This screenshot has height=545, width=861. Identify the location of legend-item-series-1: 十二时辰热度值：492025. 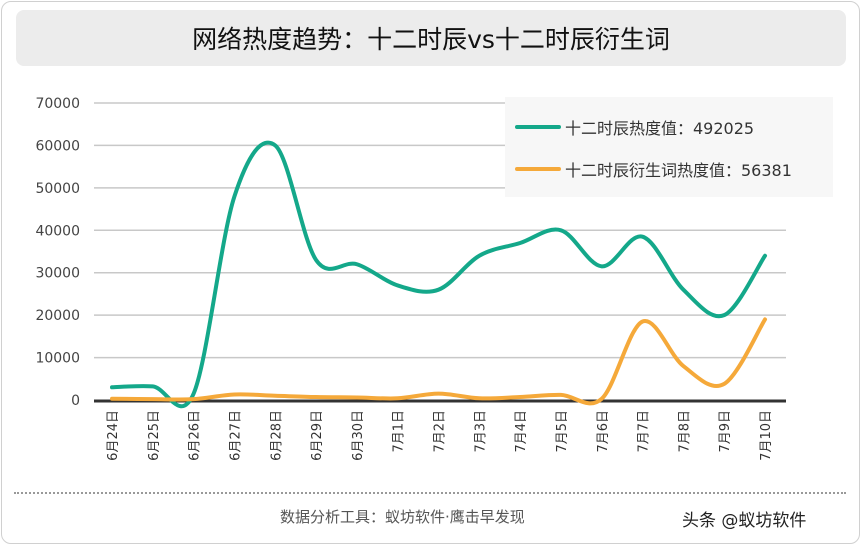
(634, 127).